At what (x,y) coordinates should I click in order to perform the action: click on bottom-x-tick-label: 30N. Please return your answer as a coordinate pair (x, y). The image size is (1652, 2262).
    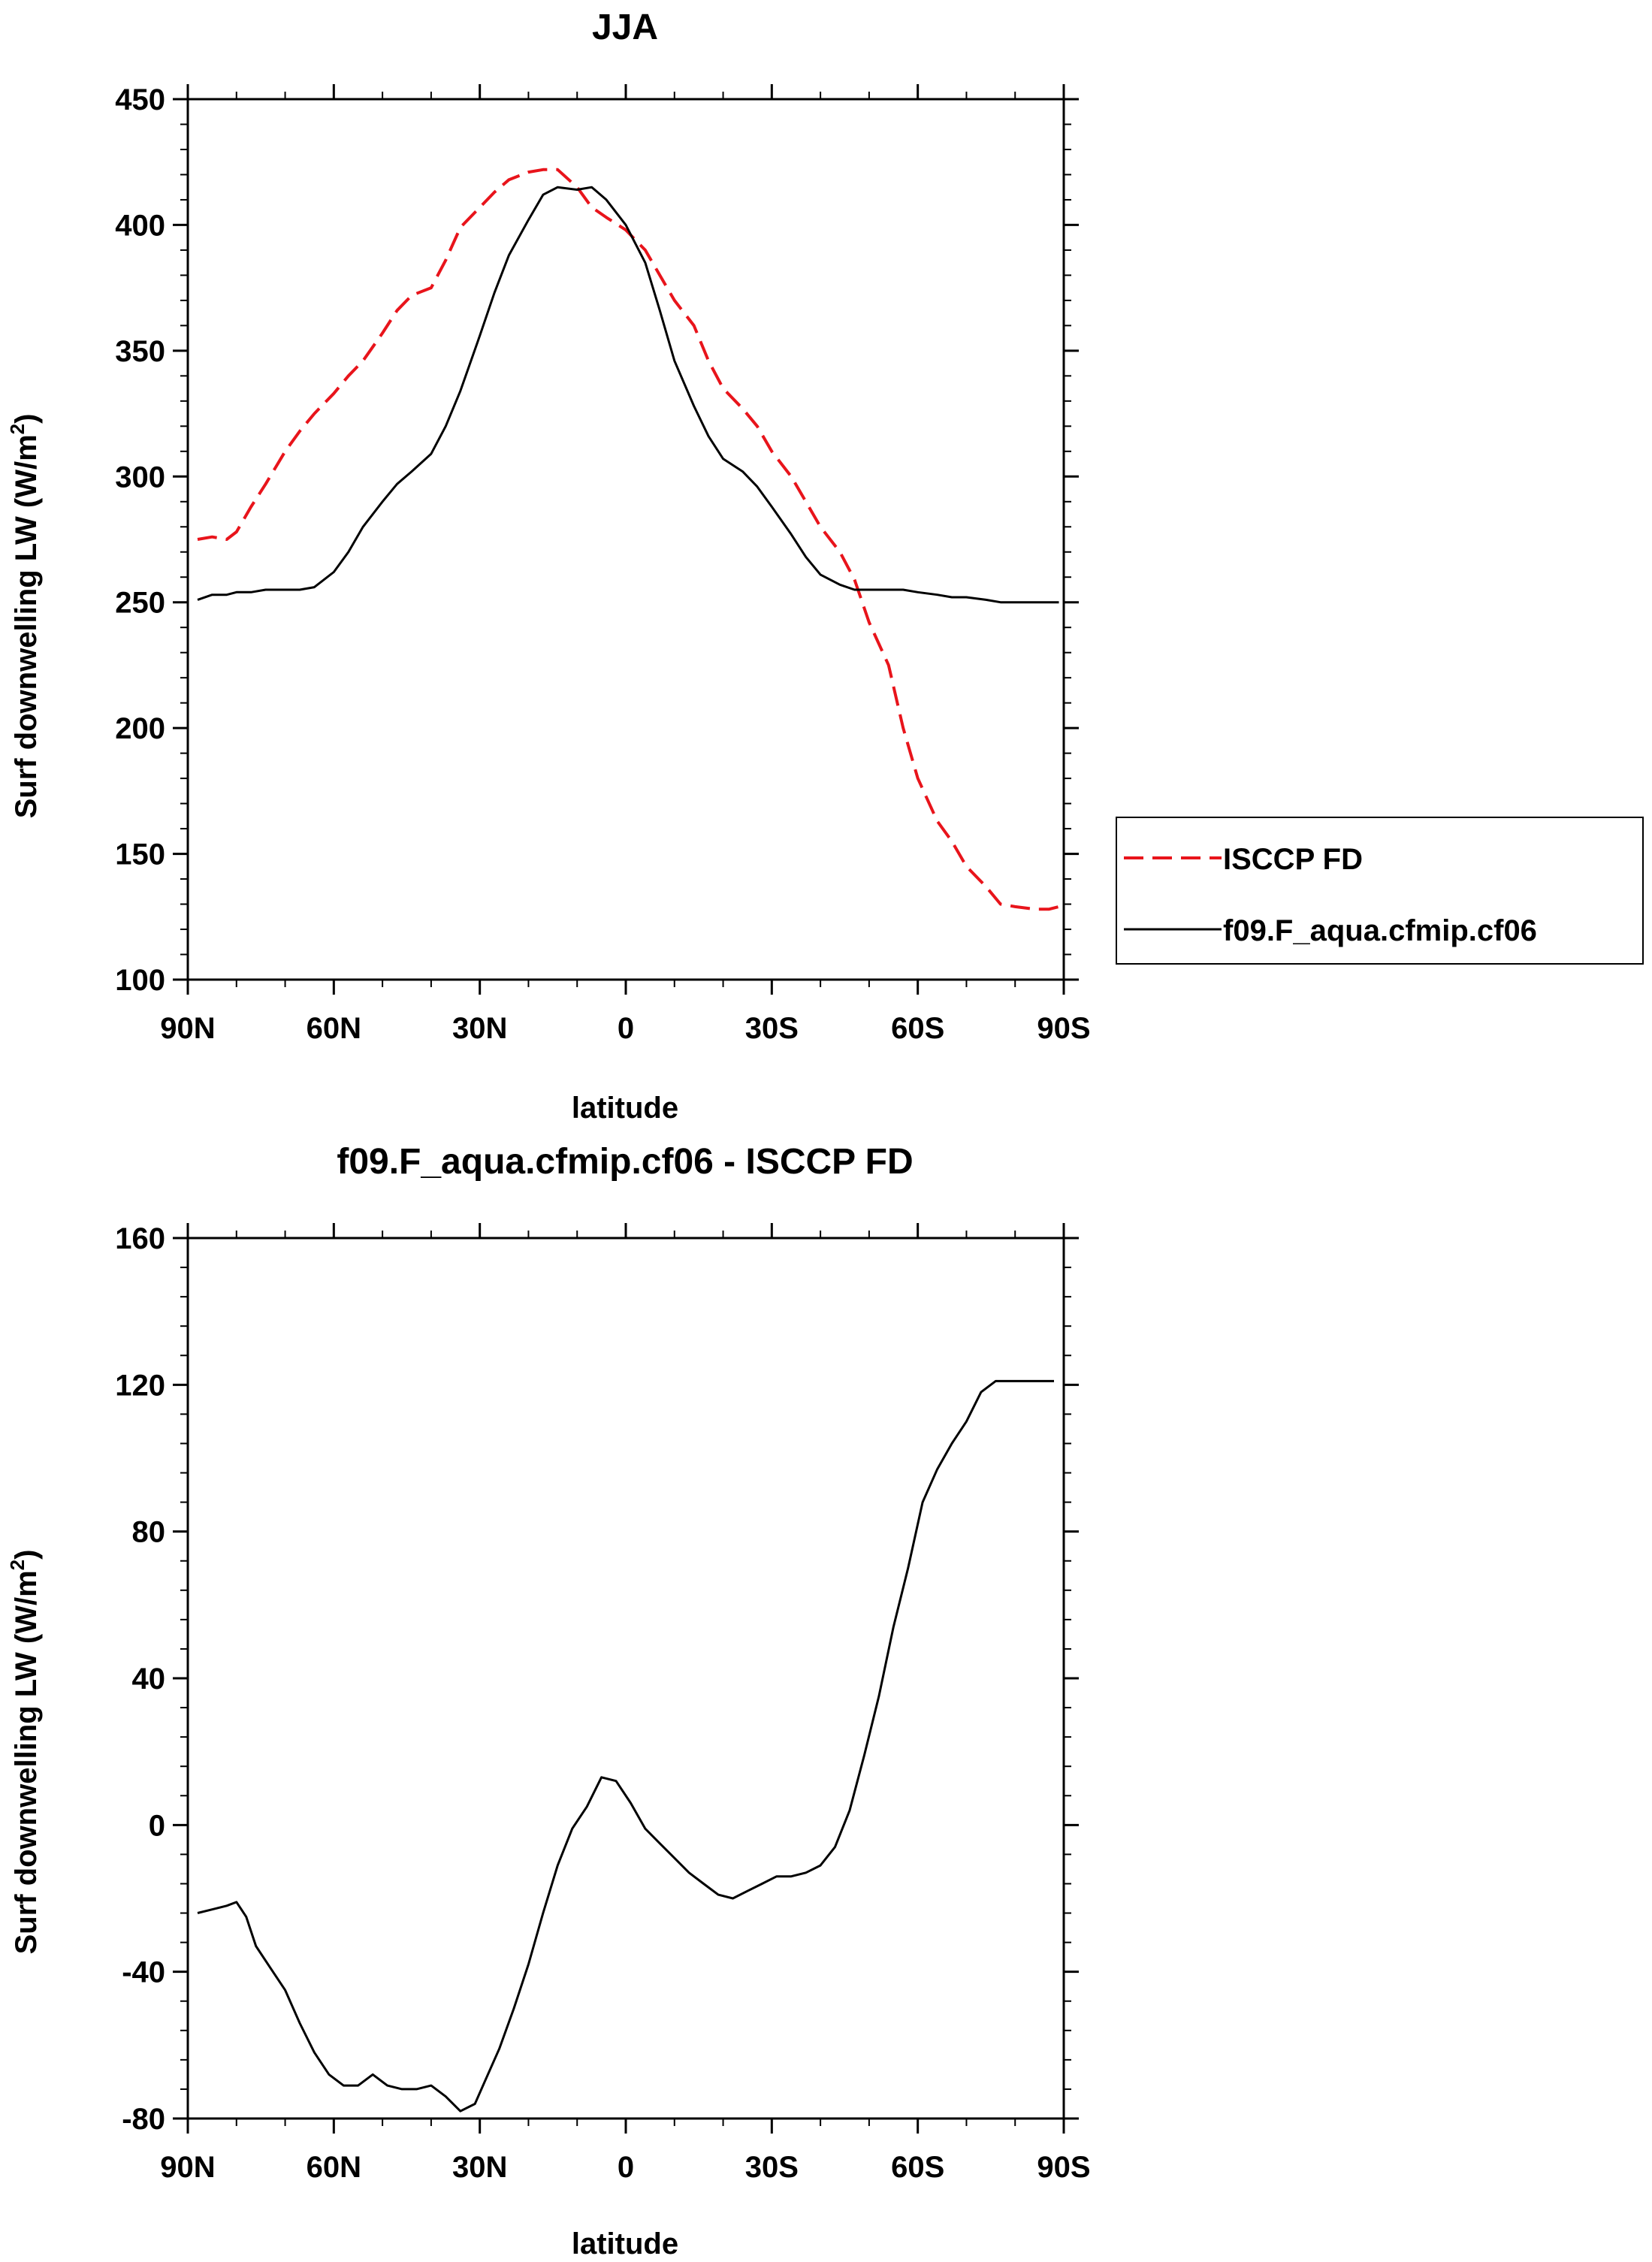
    Looking at the image, I should click on (480, 2167).